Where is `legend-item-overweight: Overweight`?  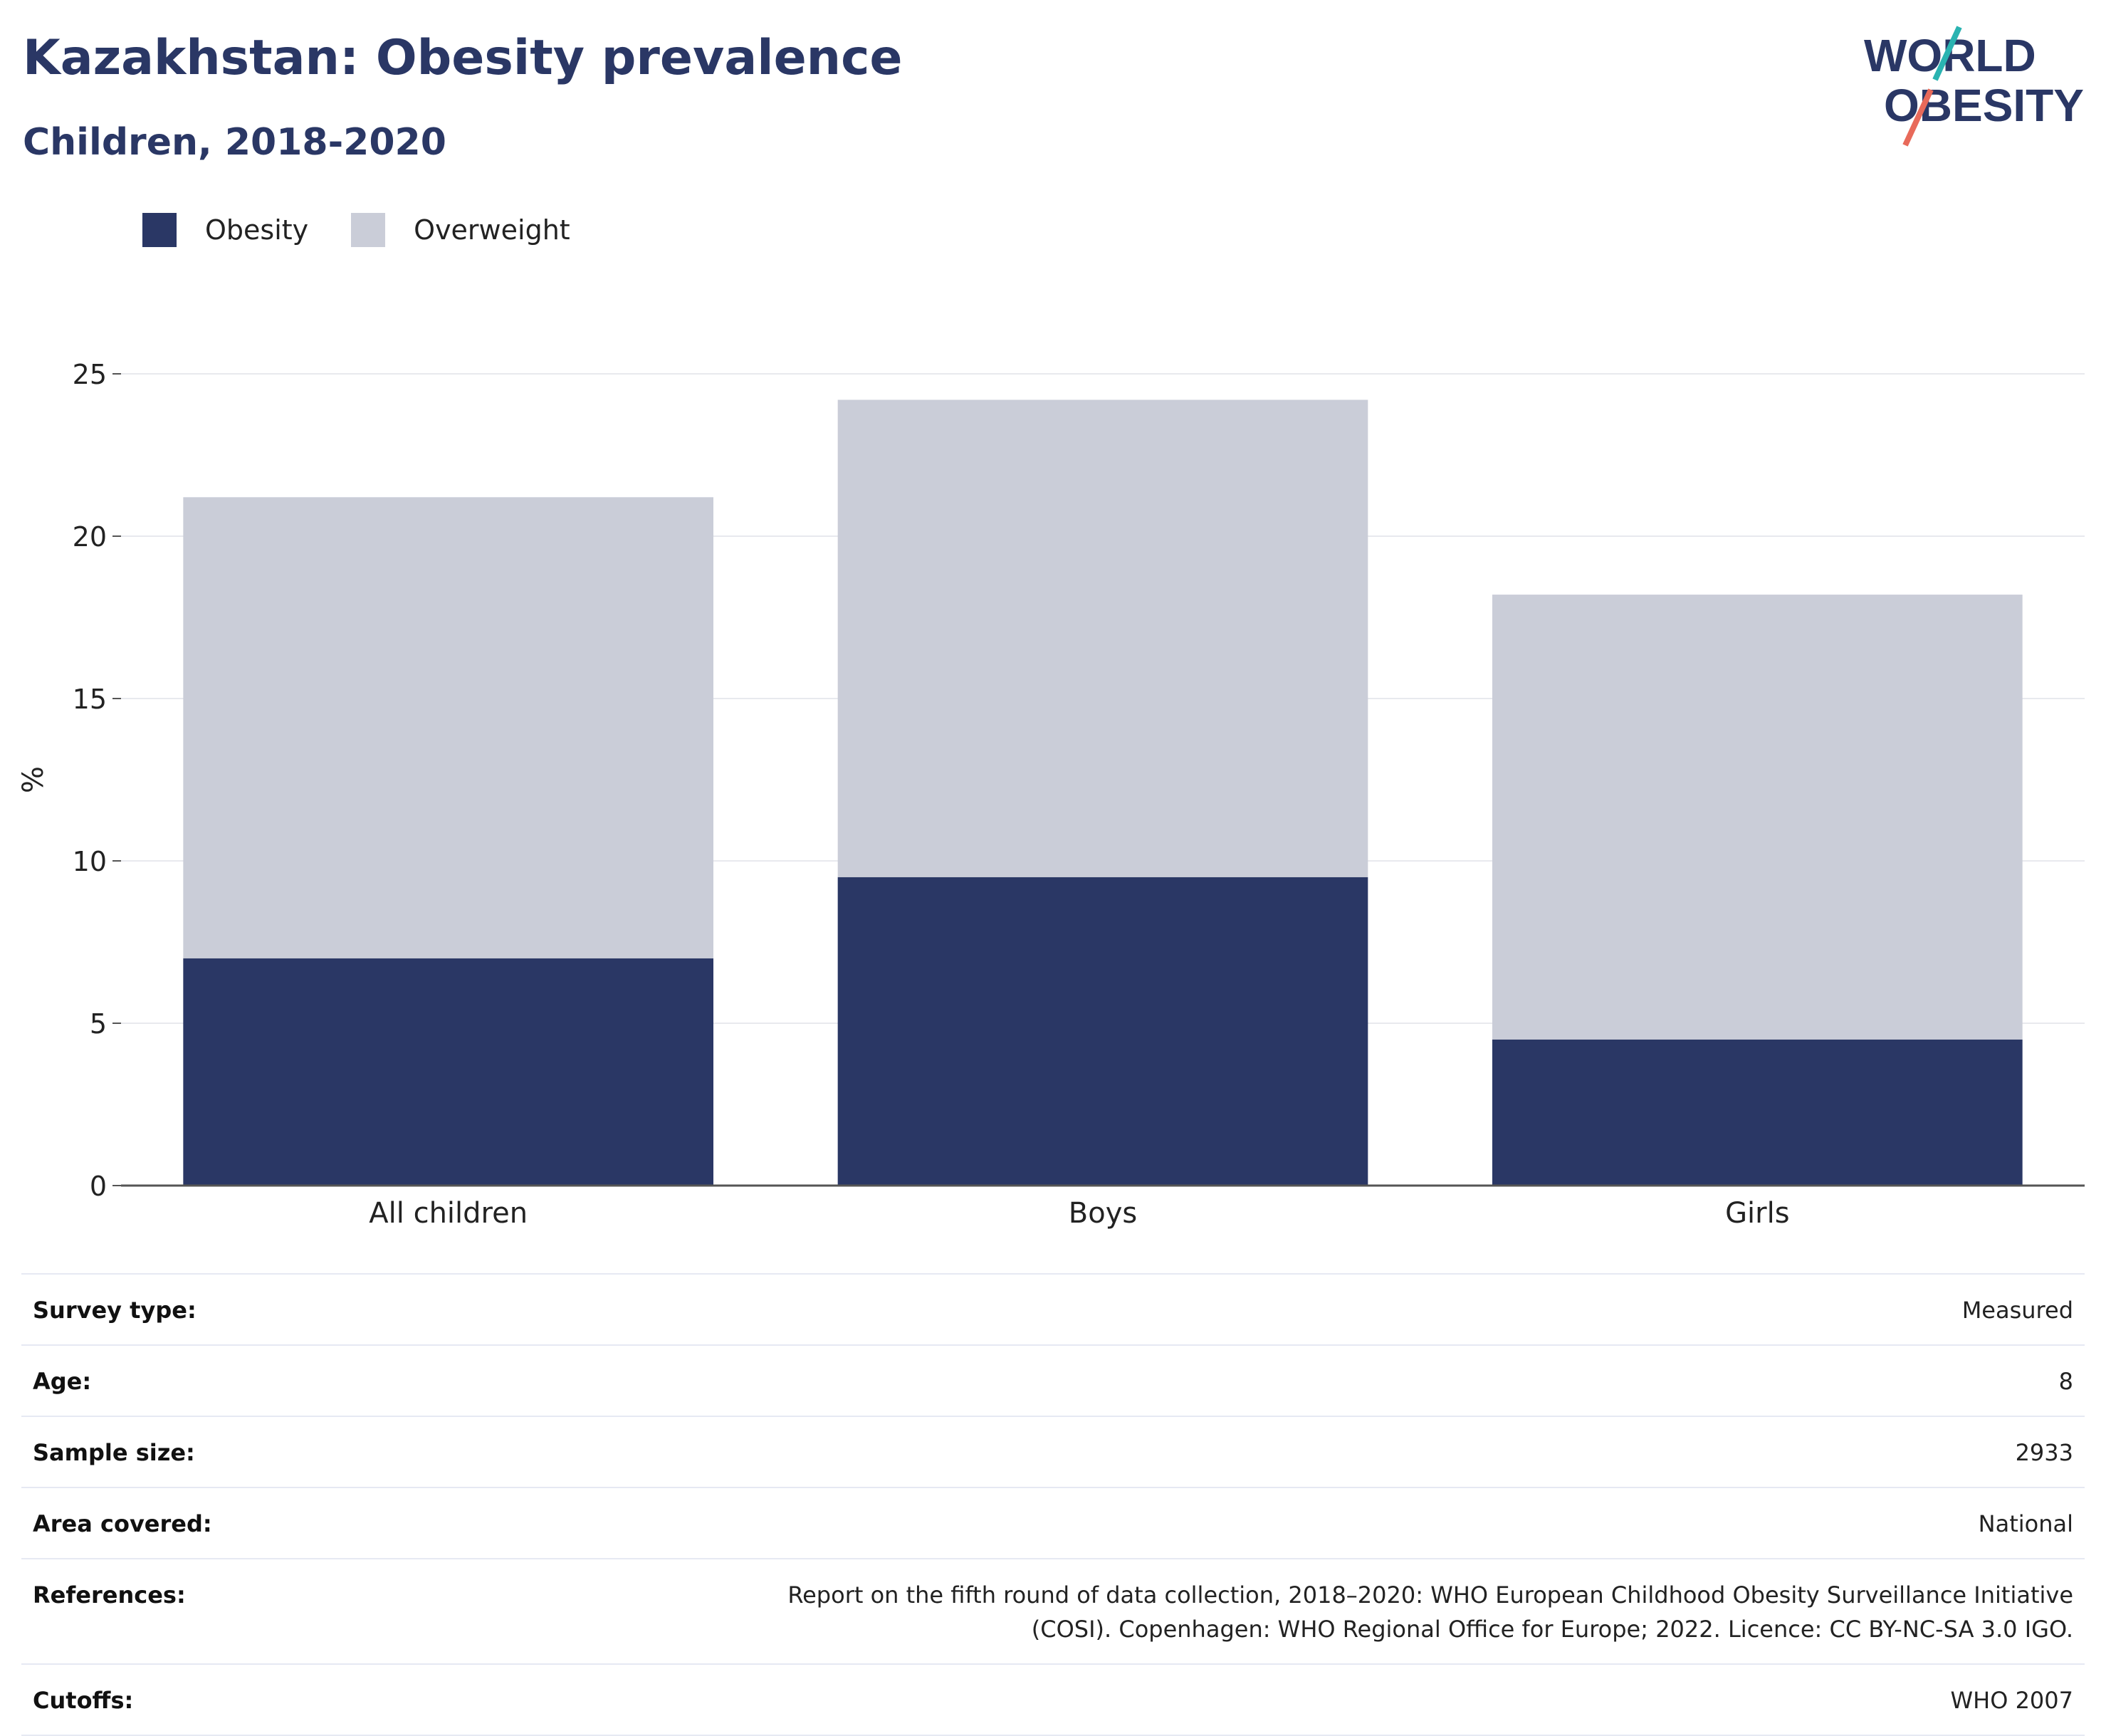 legend-item-overweight: Overweight is located at coordinates (460, 230).